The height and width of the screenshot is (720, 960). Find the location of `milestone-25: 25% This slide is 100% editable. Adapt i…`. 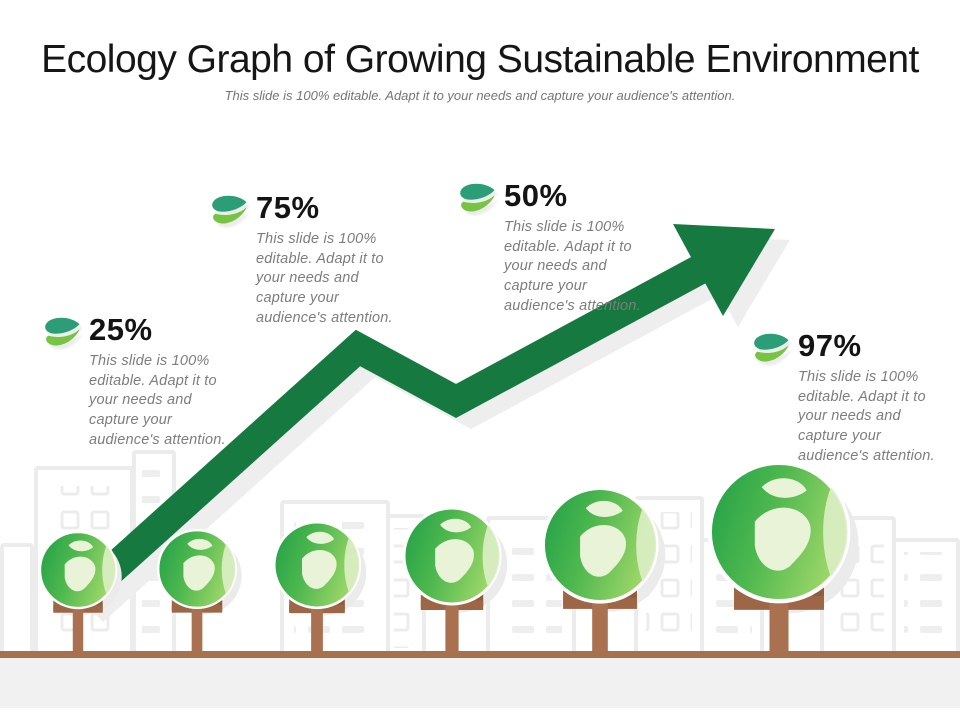

milestone-25: 25% This slide is 100% editable. Adapt i… is located at coordinates (141, 382).